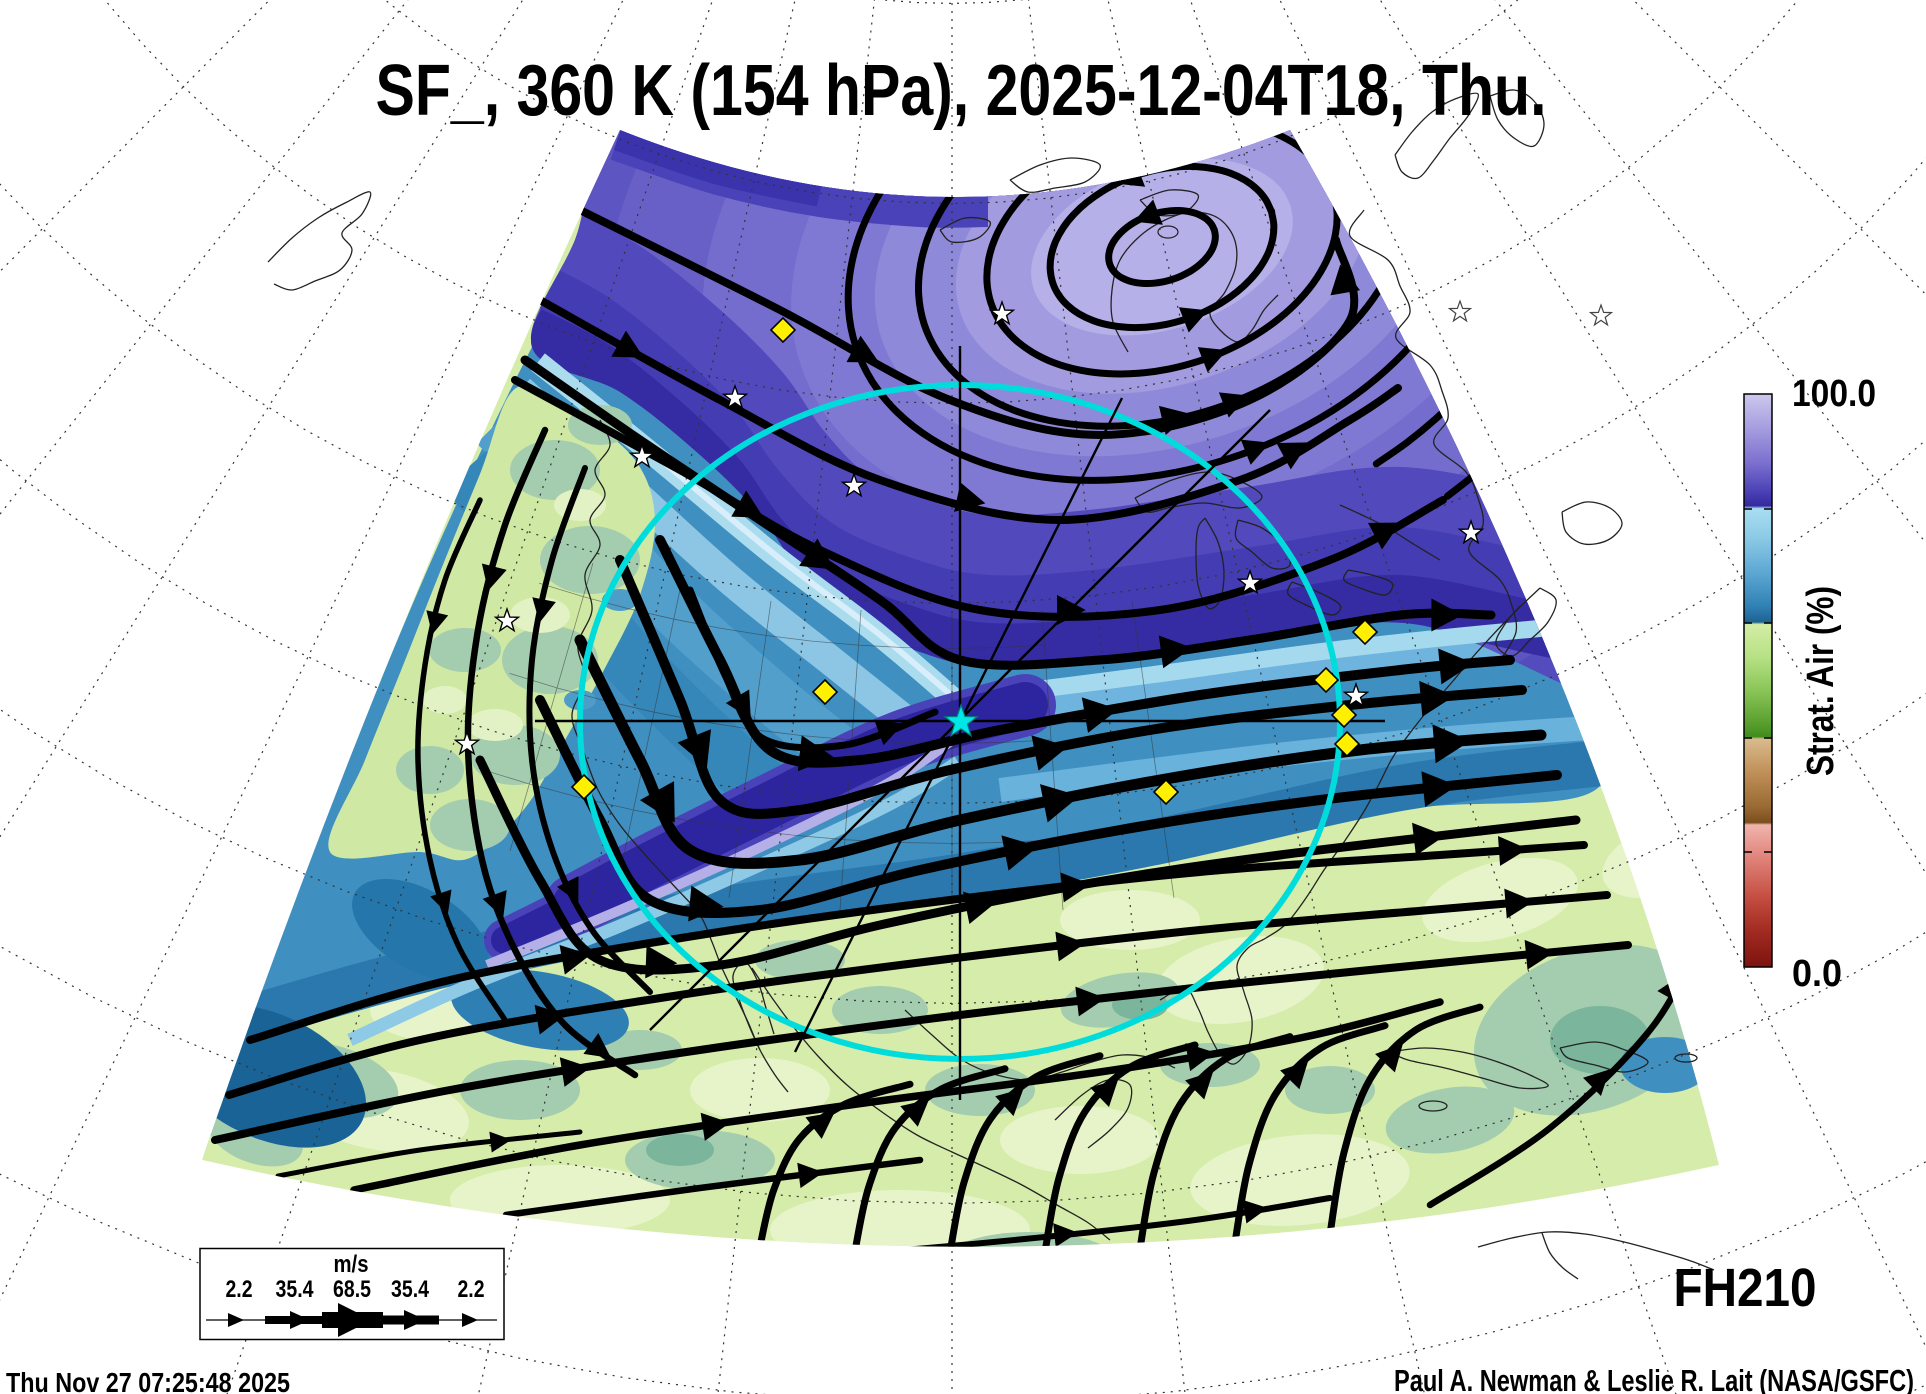  What do you see at coordinates (148, 1380) in the screenshot?
I see `svg-text: Thu Nov 27 07:25:48 2025` at bounding box center [148, 1380].